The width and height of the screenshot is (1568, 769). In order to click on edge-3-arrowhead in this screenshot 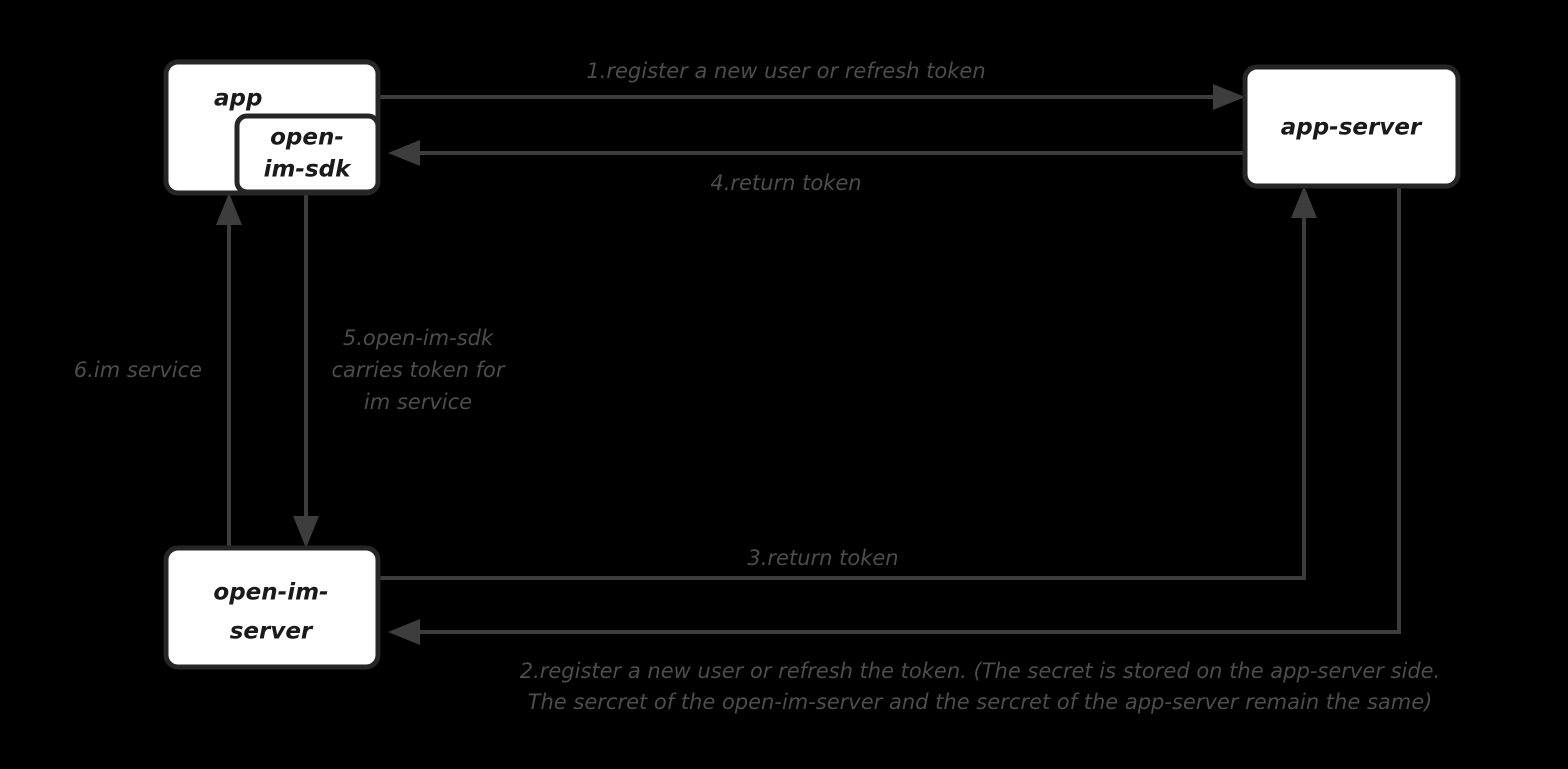, I will do `click(1304, 202)`.